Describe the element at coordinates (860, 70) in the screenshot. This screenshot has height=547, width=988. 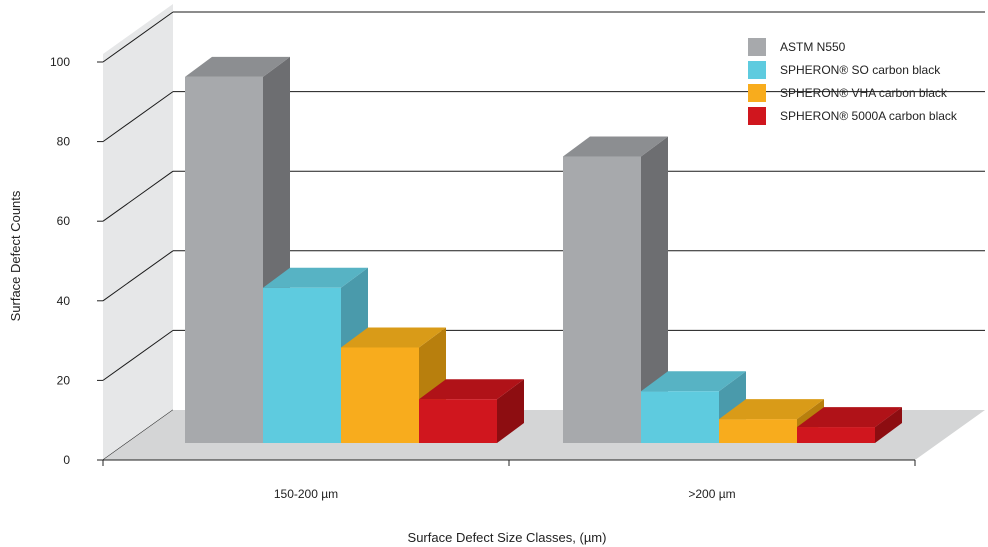
I see `legend-label-spheron-so-carbon-black: SPHERON® SO carbon black` at that location.